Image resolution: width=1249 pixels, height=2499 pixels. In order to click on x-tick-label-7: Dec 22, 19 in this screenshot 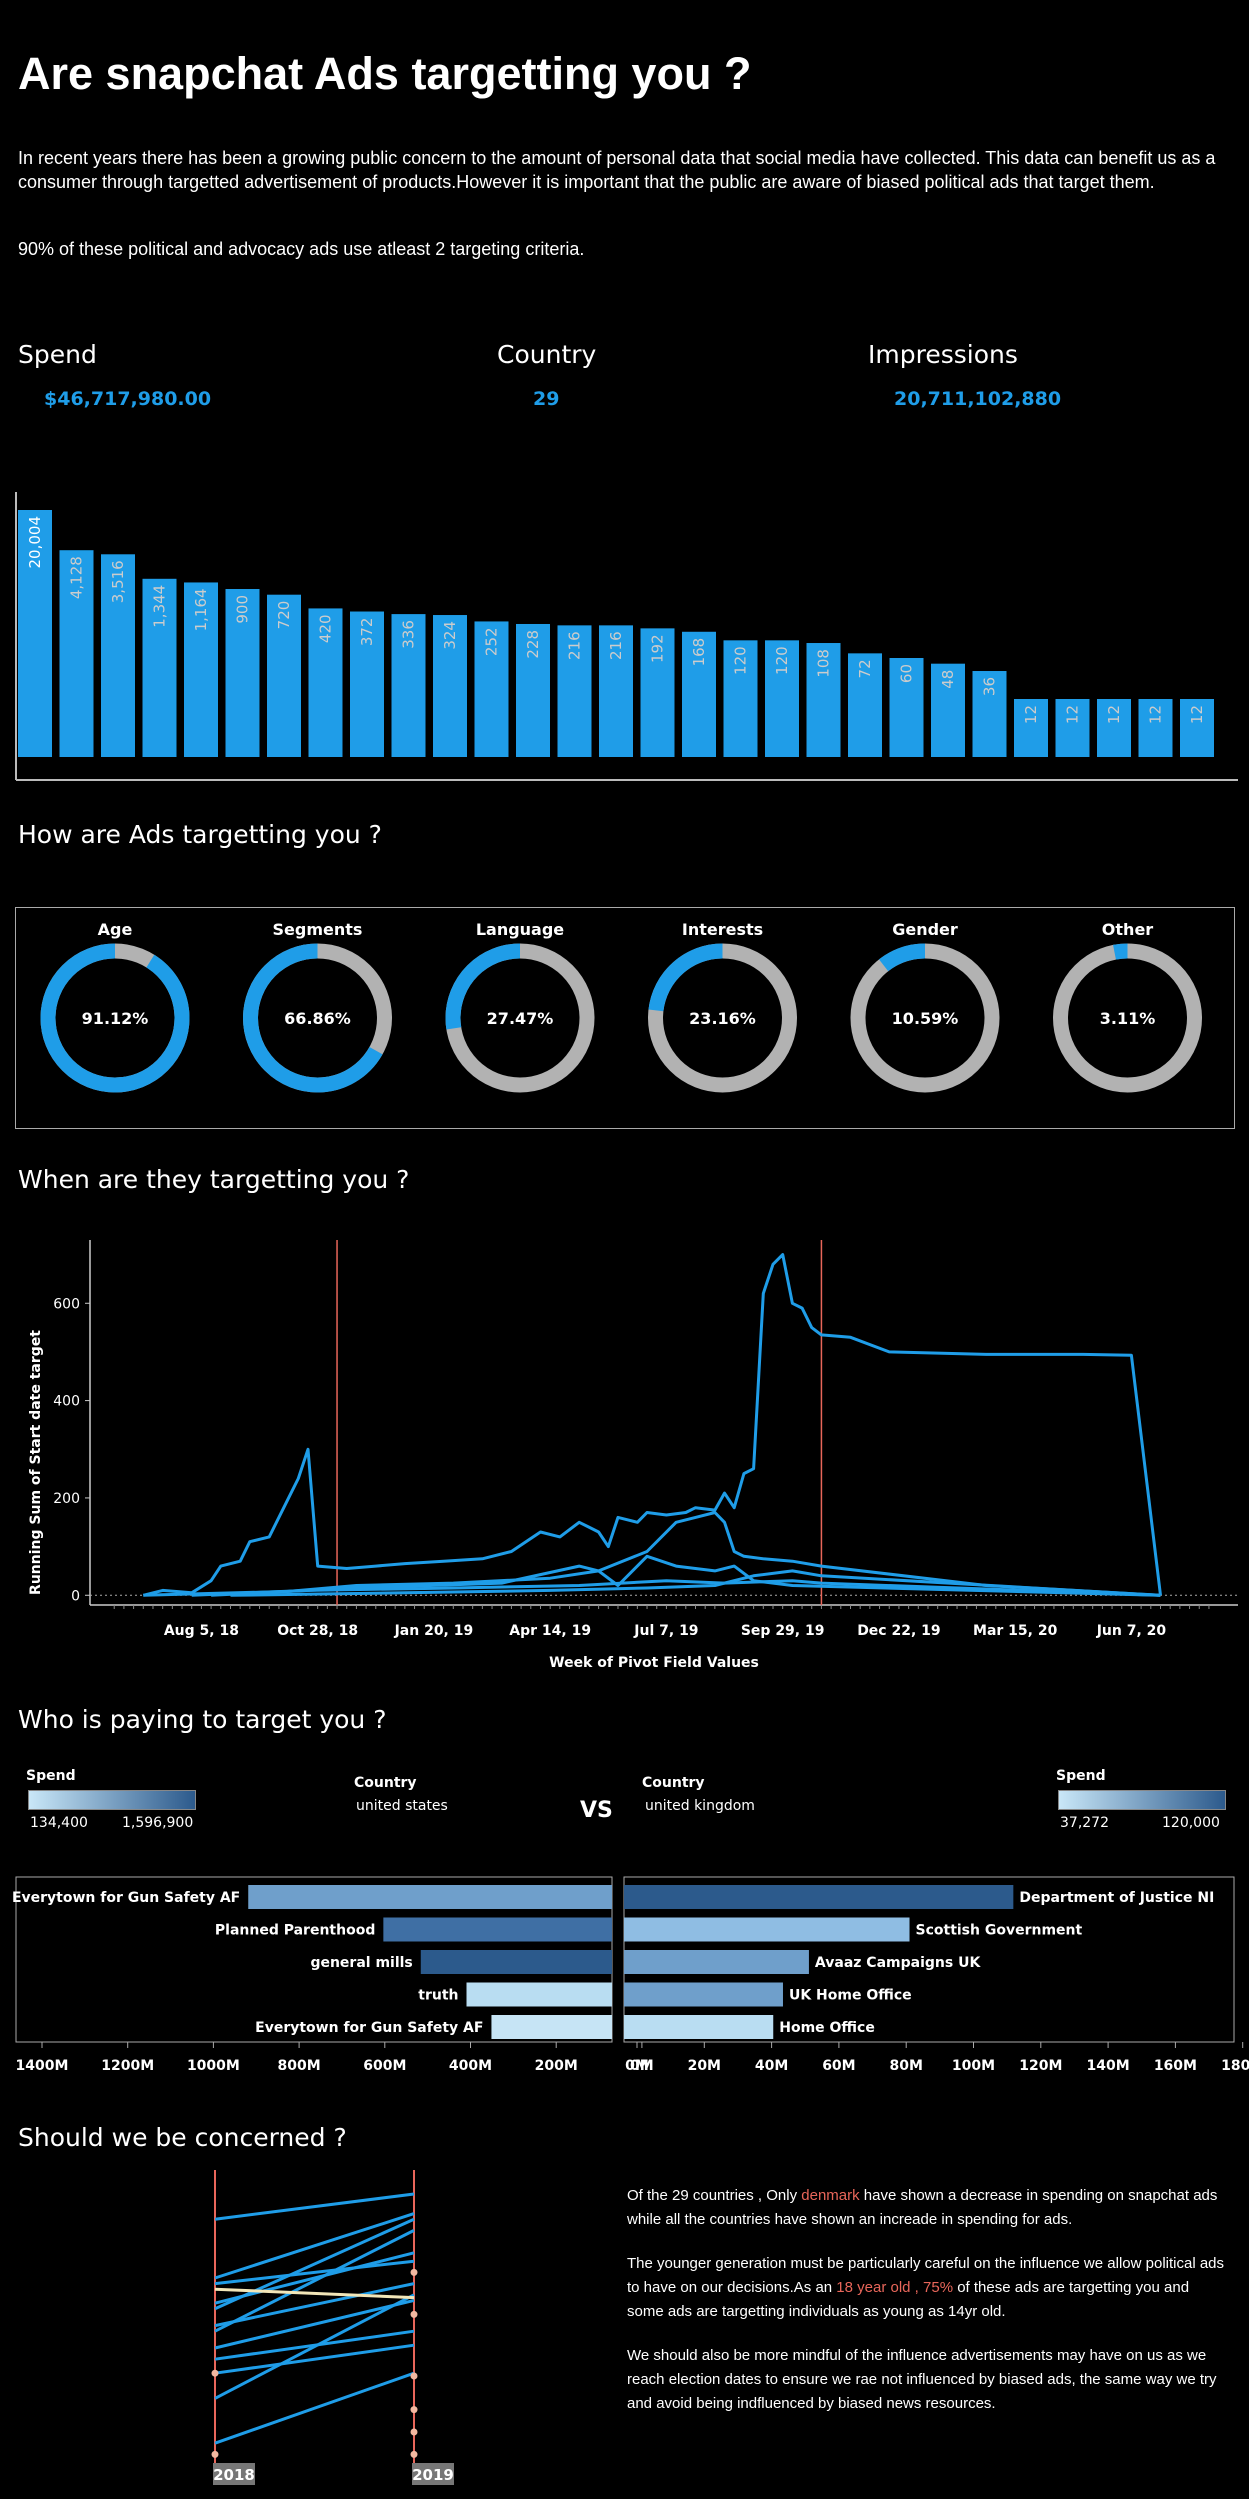, I will do `click(898, 1631)`.